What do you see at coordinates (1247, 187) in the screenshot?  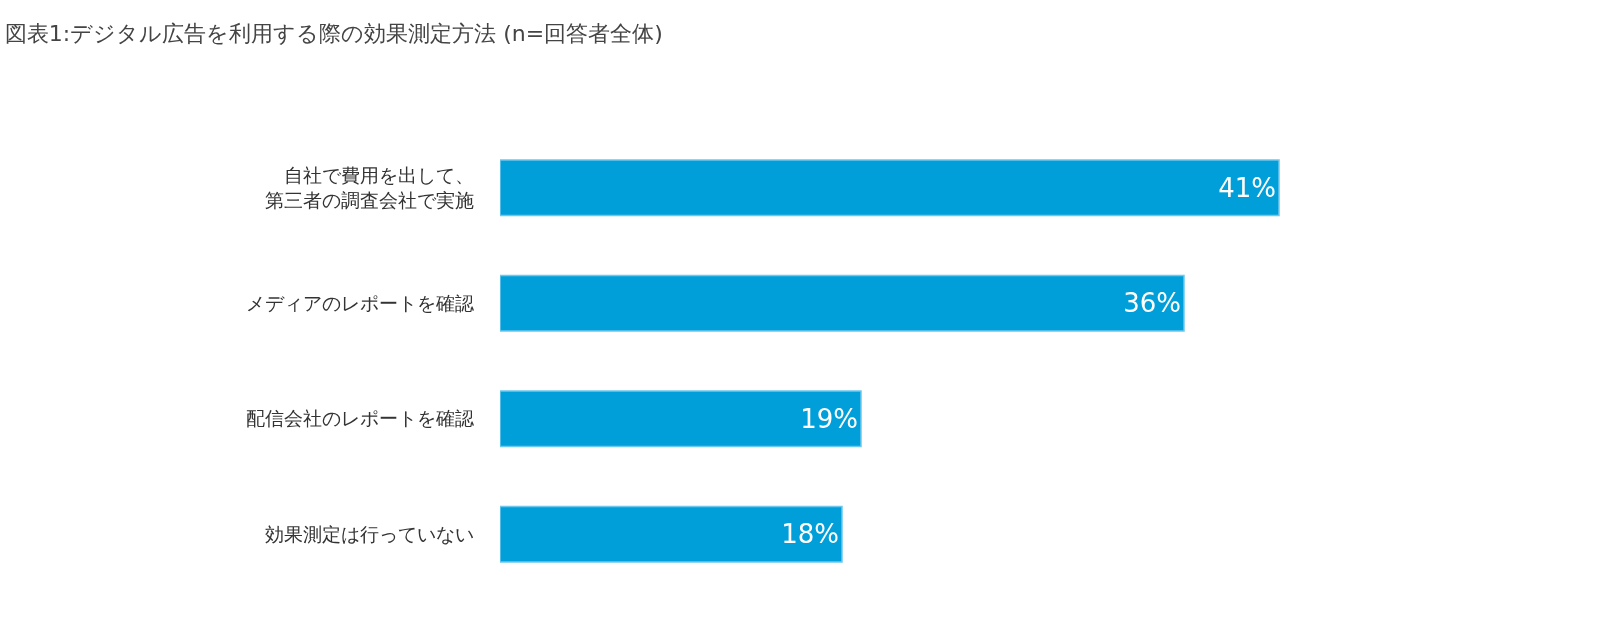 I see `data-label: 41%` at bounding box center [1247, 187].